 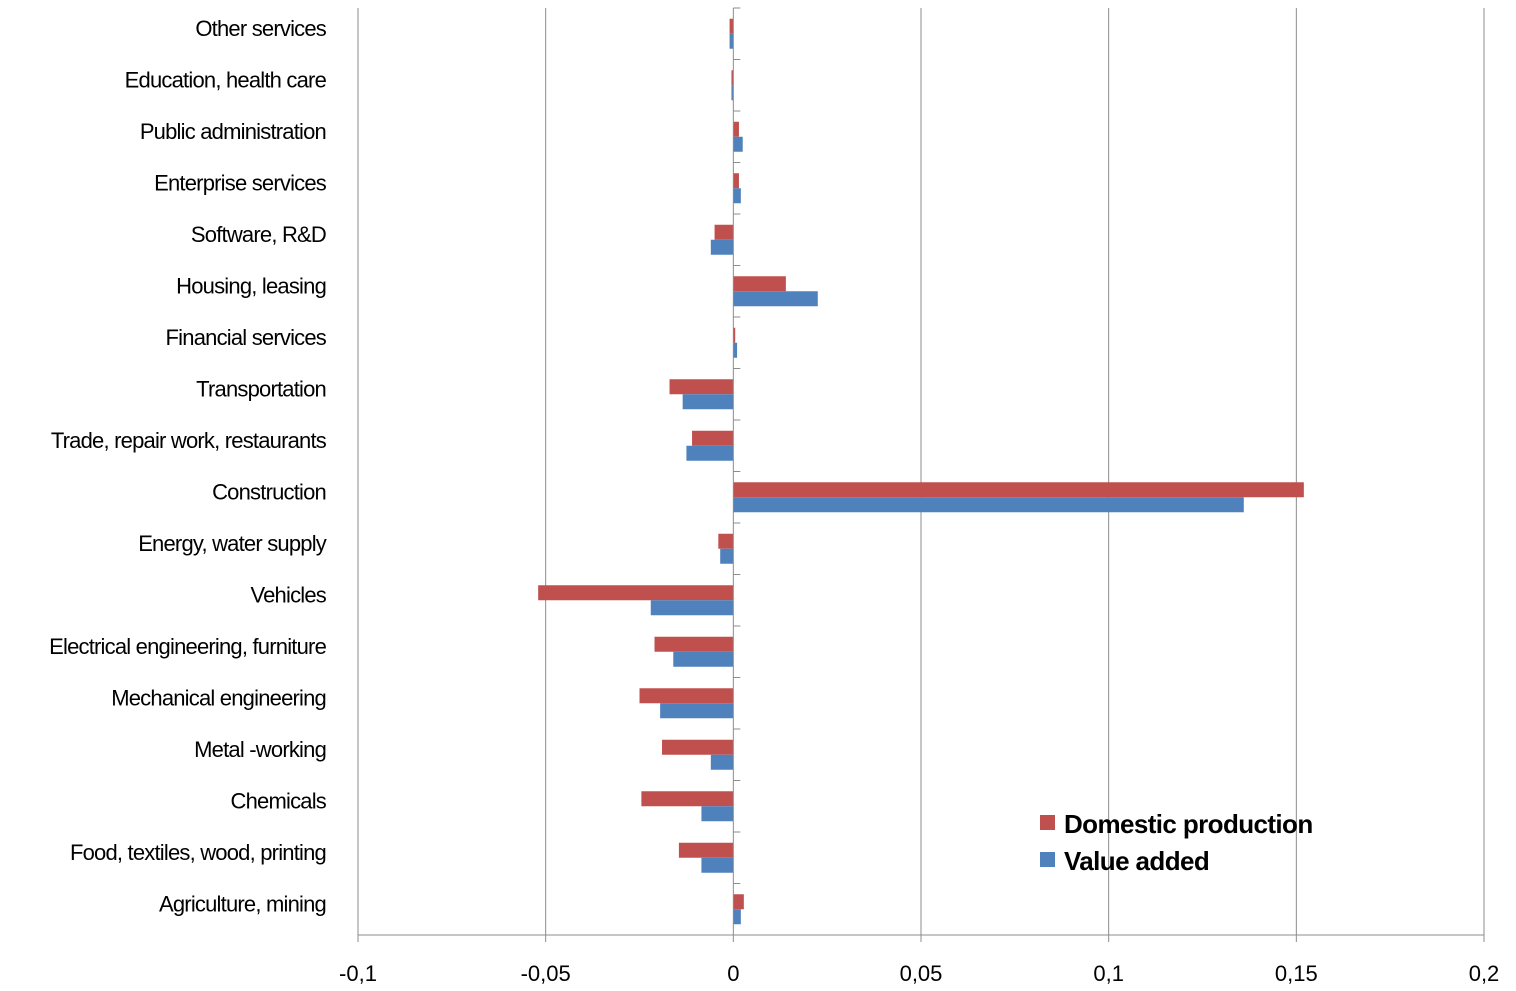 I want to click on legend: Domestic production Value added, so click(x=1176, y=842).